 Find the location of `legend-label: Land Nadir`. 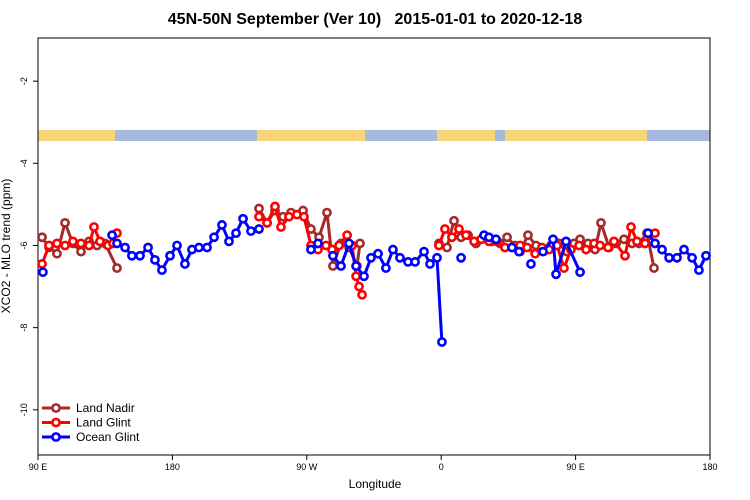

legend-label: Land Nadir is located at coordinates (105, 408).